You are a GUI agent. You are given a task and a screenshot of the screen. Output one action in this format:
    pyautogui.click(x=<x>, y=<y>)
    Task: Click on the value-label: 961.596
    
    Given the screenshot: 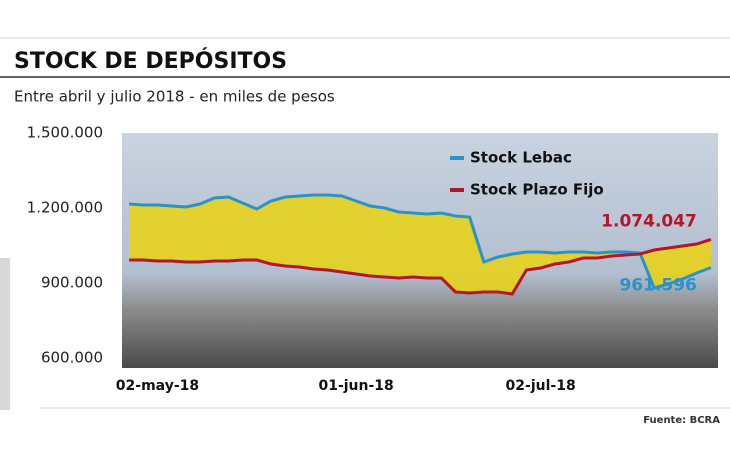 What is the action you would take?
    pyautogui.click(x=657, y=286)
    